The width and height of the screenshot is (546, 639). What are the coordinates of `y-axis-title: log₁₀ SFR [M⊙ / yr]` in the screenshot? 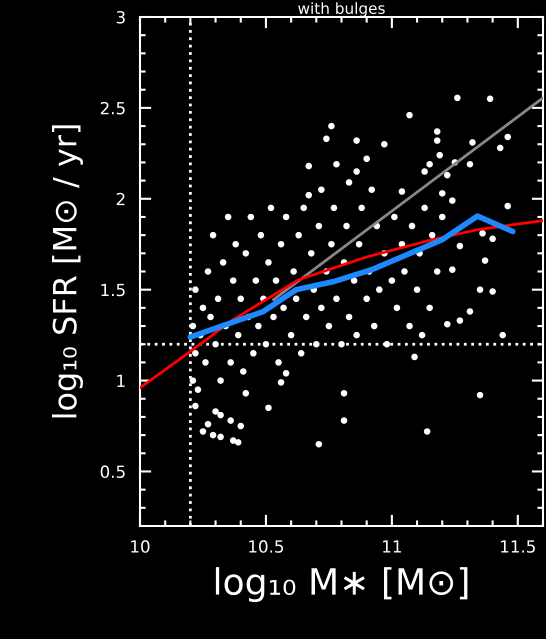 It's located at (67, 271).